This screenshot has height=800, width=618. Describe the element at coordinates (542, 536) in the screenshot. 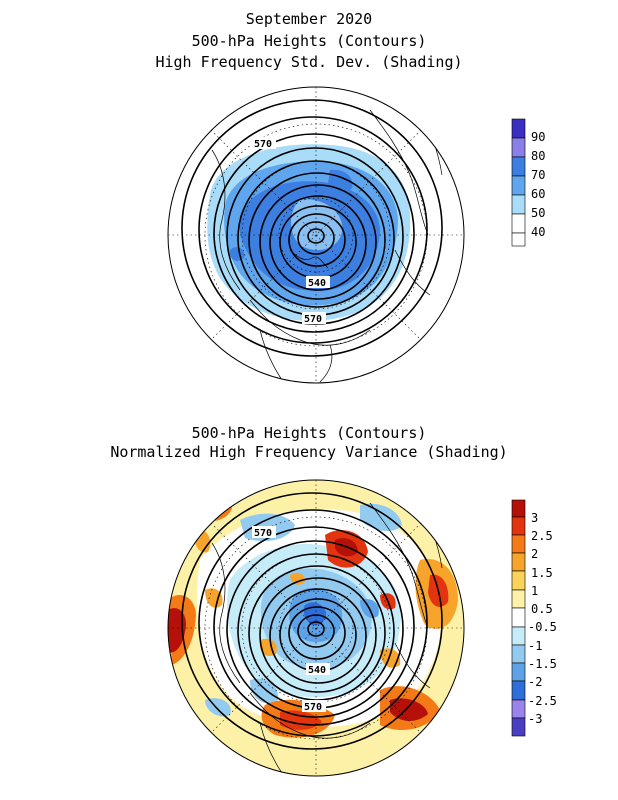

I see `bottom-cb-label-2-5: 2.5` at that location.